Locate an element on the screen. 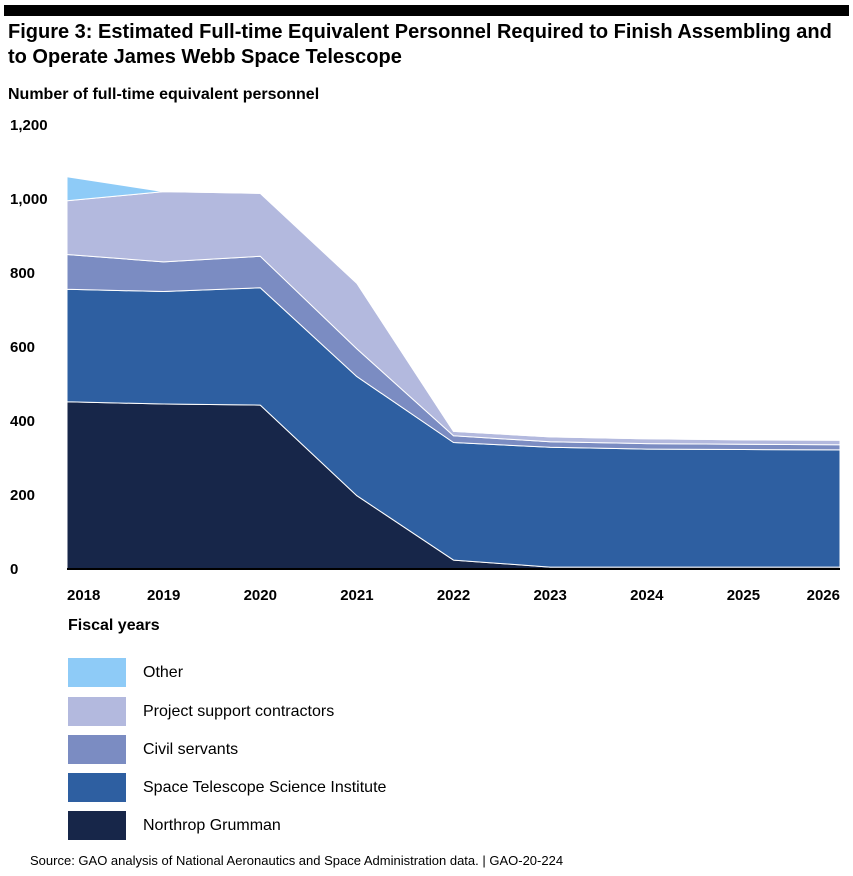 The height and width of the screenshot is (876, 853). legend-item-project-support-contractors: Project support contractors is located at coordinates (268, 711).